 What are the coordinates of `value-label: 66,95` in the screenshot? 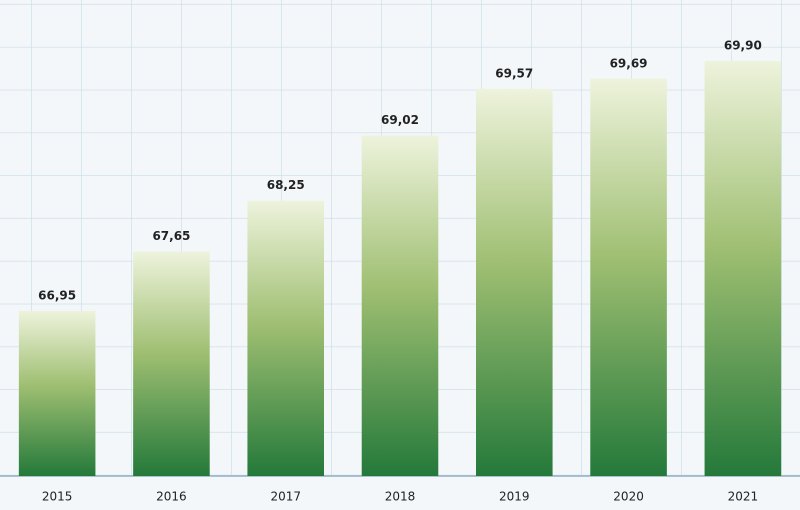 It's located at (57, 295).